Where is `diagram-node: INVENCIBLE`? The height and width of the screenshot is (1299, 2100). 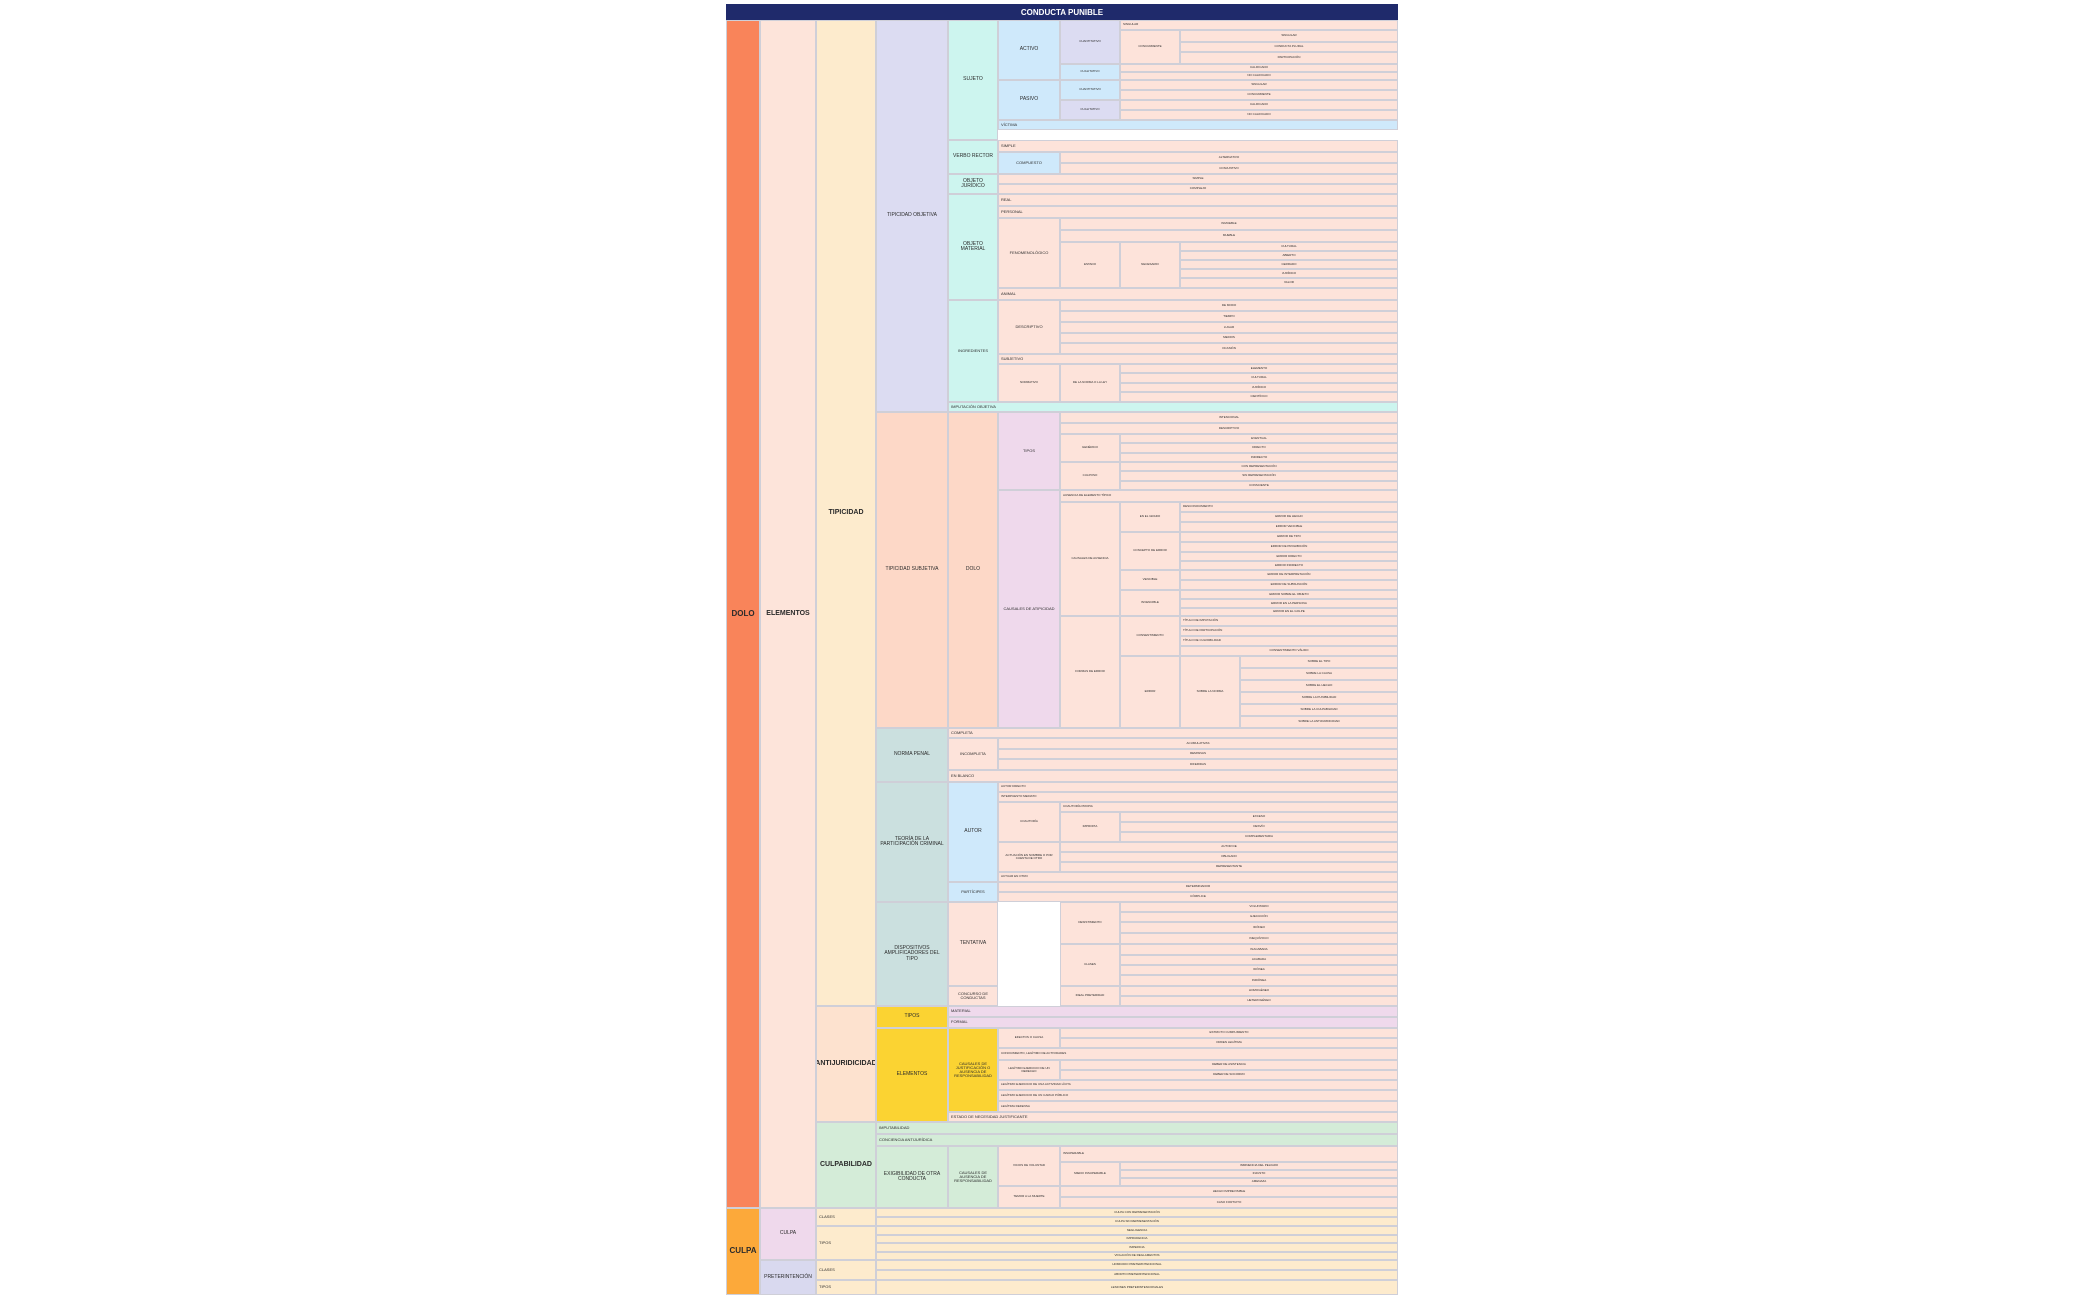
diagram-node: INVENCIBLE is located at coordinates (1150, 603).